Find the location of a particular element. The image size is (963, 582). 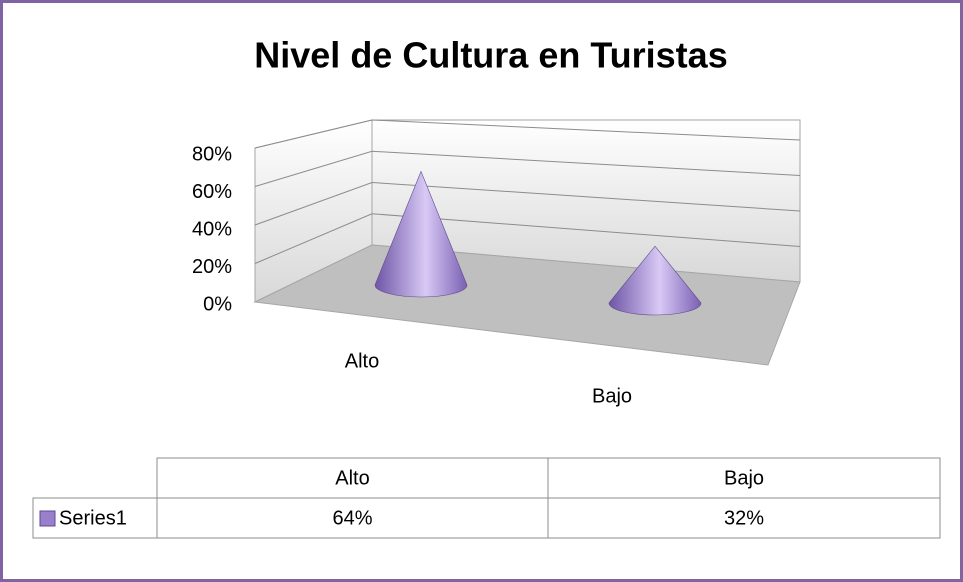

x-tick-label: Alto is located at coordinates (362, 361).